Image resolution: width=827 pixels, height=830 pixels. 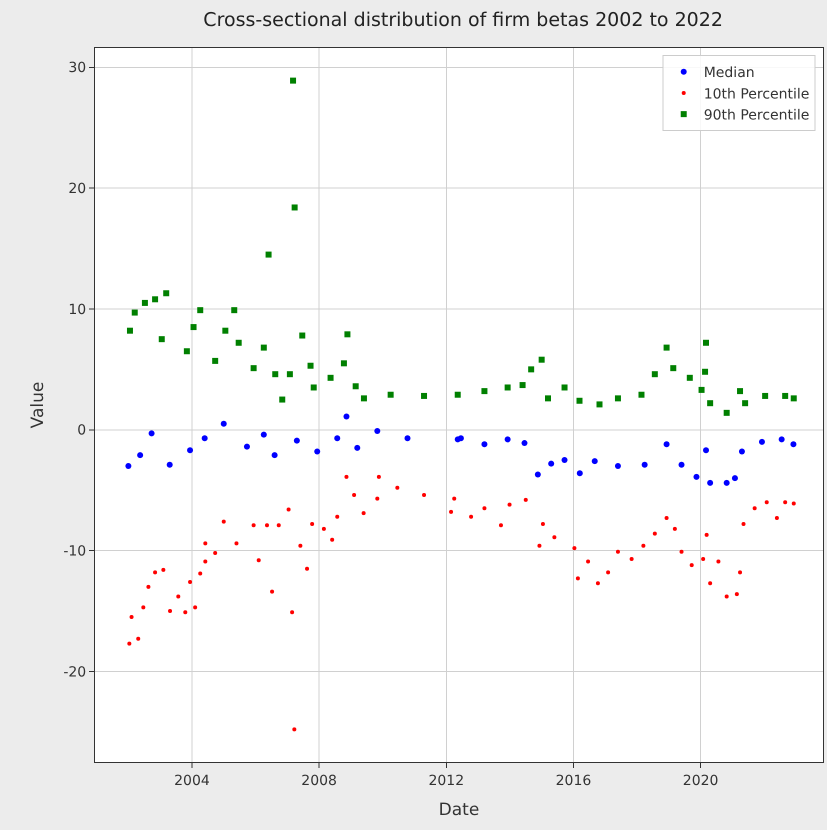 I want to click on y-axis-title: Value, so click(x=38, y=405).